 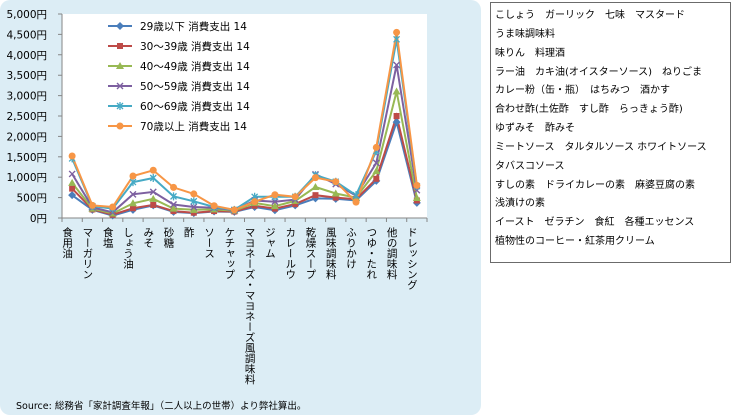 I want to click on x-tick-label: ケチャップ, so click(x=229, y=253).